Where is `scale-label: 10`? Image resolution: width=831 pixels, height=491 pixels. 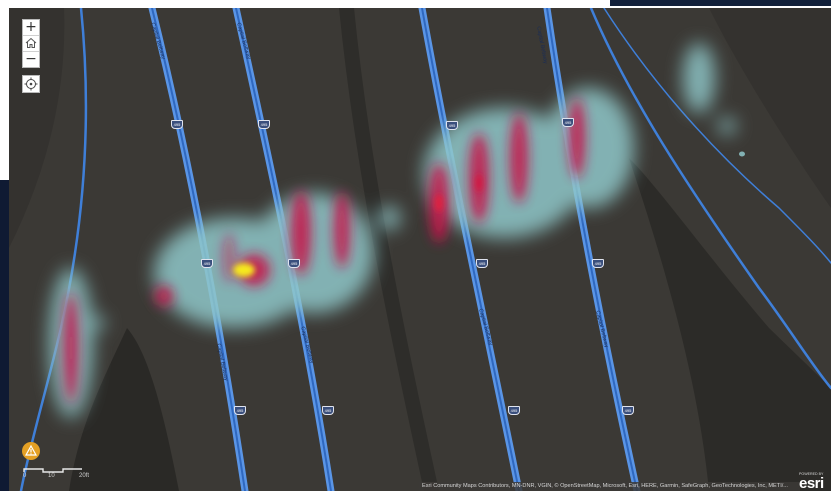
scale-label: 10 is located at coordinates (51, 476).